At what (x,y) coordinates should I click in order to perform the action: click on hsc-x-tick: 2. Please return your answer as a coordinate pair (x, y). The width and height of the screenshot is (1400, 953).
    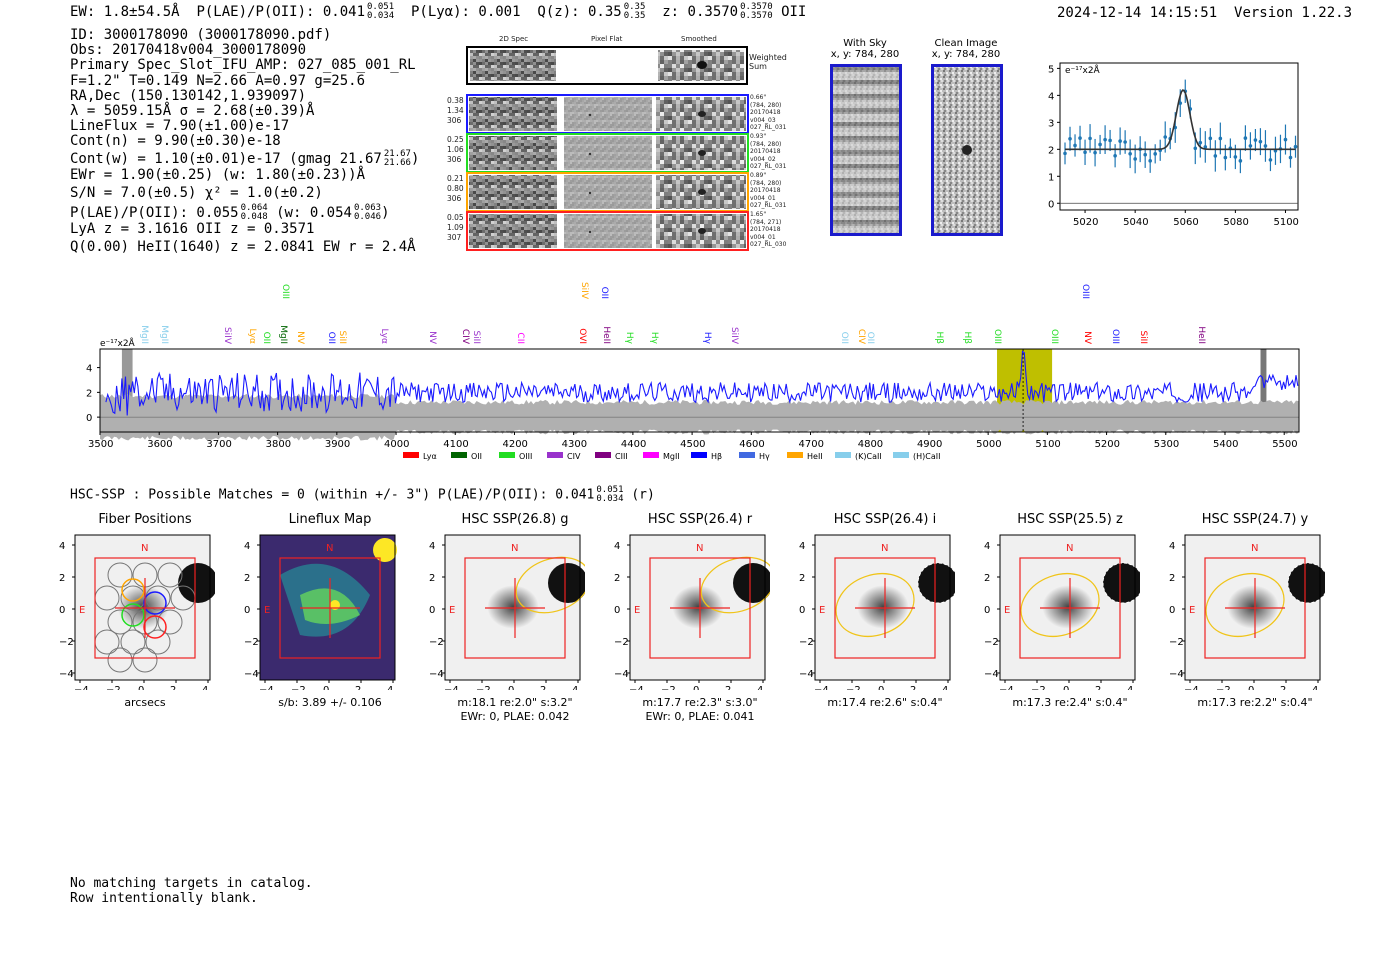
    Looking at the image, I should click on (358, 687).